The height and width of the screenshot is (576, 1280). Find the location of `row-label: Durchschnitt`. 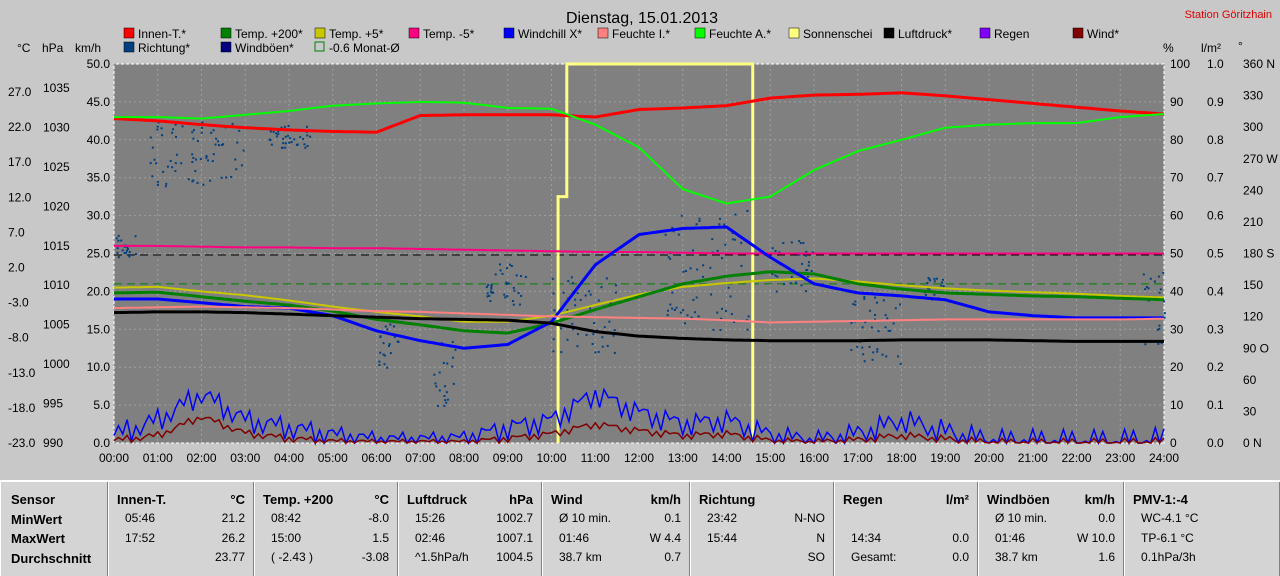

row-label: Durchschnitt is located at coordinates (51, 558).